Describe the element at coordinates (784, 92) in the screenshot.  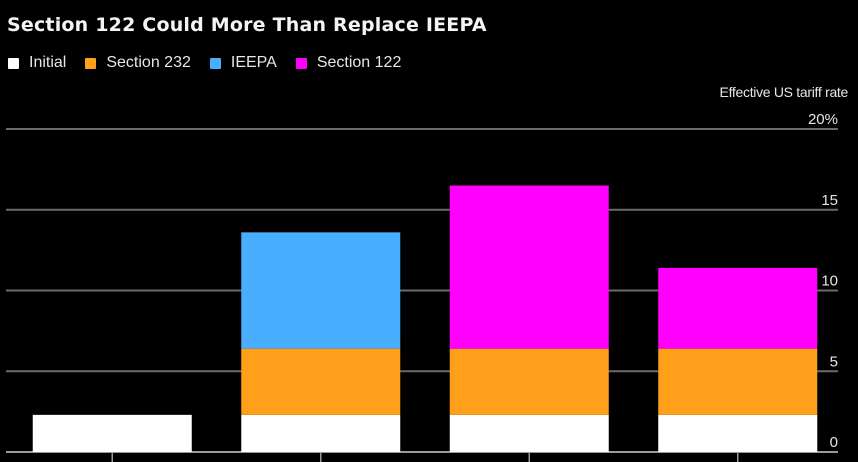
I see `y-axis-label: Effective US tariff rate` at that location.